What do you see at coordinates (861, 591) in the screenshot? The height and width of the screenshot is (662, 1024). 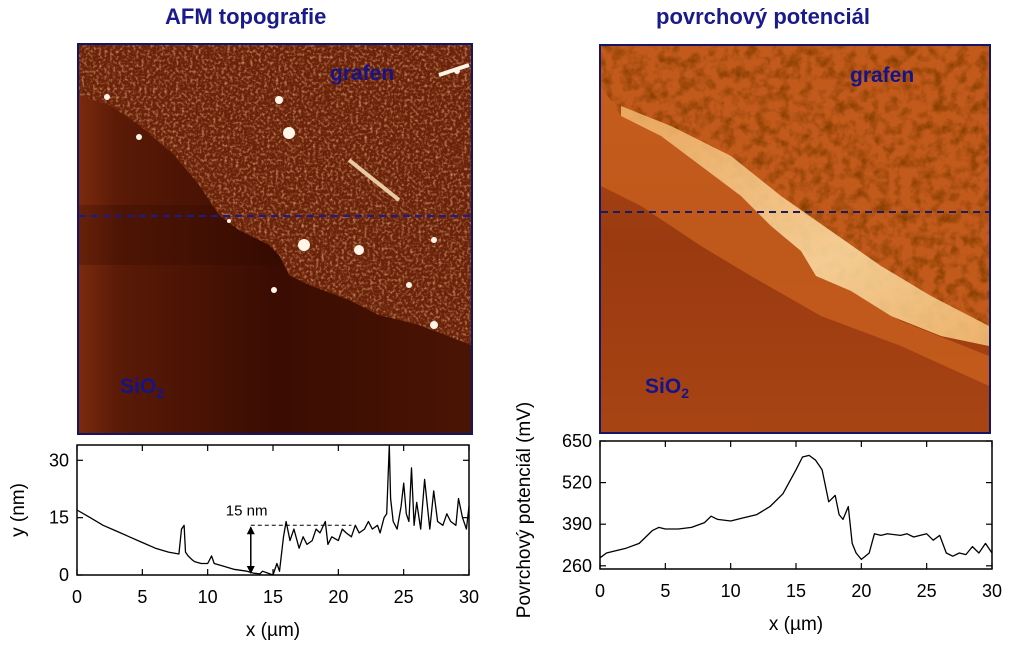 I see `potential-x-tick-label: 20` at bounding box center [861, 591].